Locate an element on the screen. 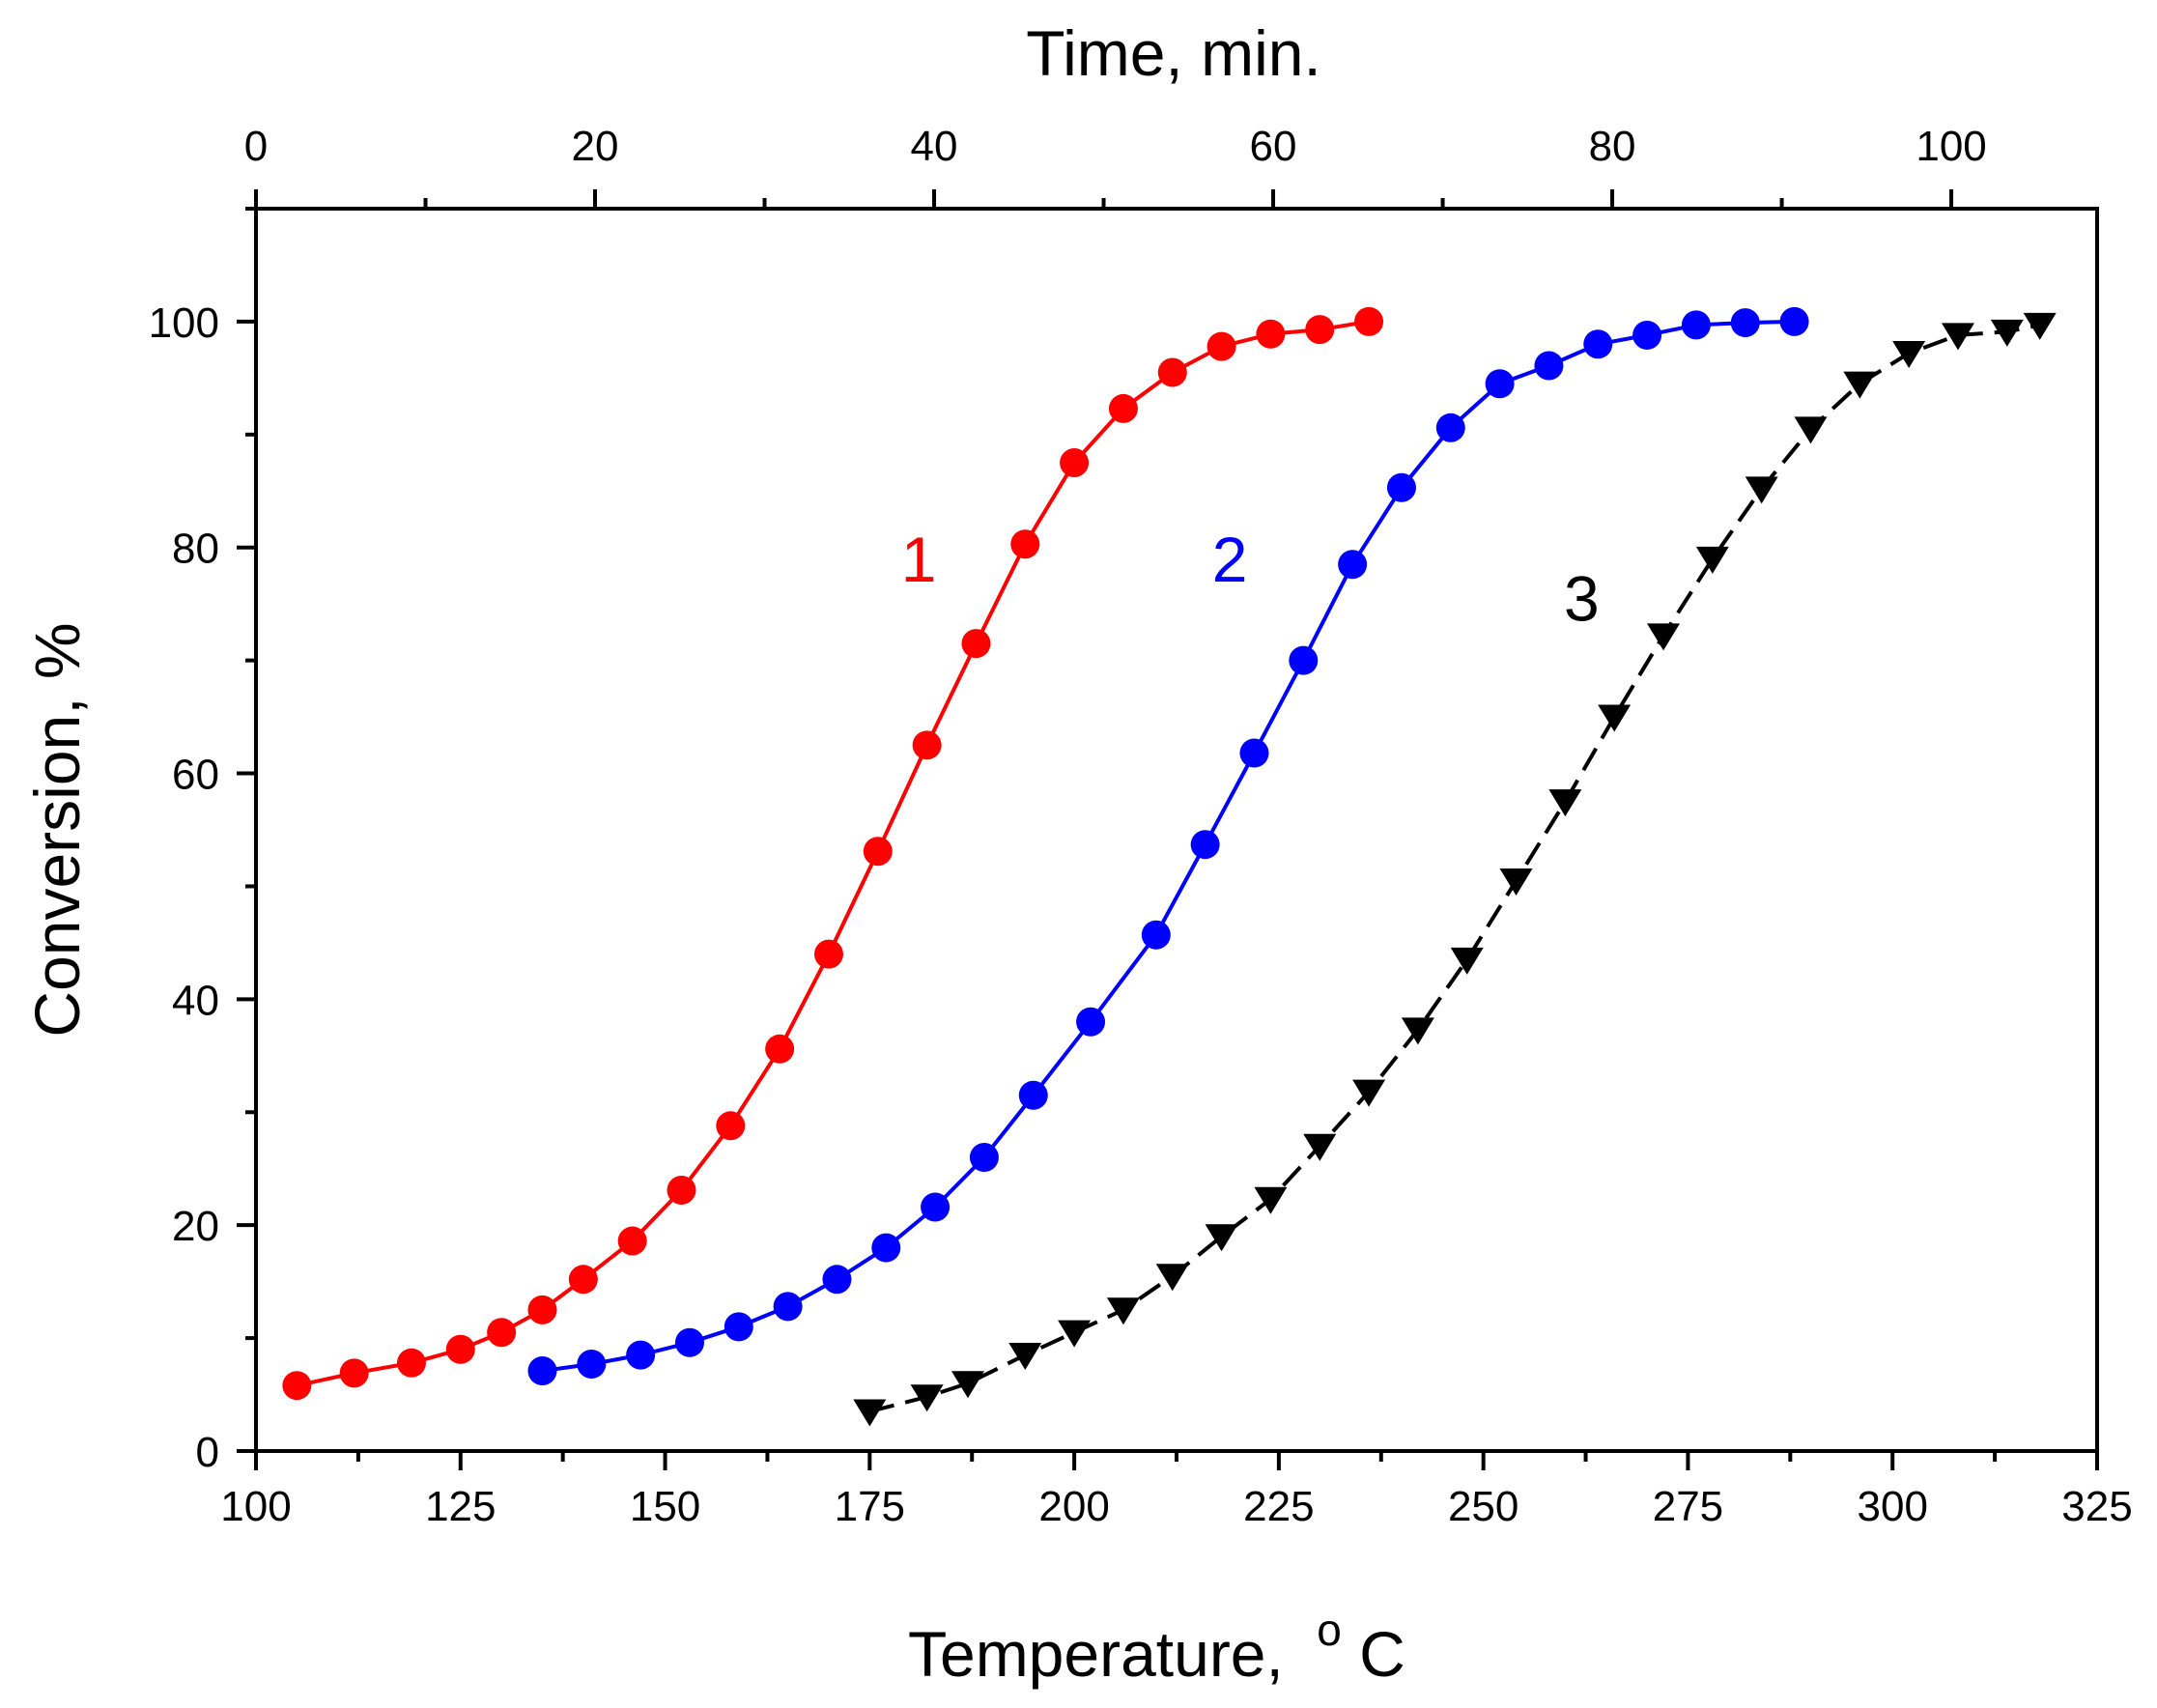  top-axis-title: Time, min. is located at coordinates (1173, 53).